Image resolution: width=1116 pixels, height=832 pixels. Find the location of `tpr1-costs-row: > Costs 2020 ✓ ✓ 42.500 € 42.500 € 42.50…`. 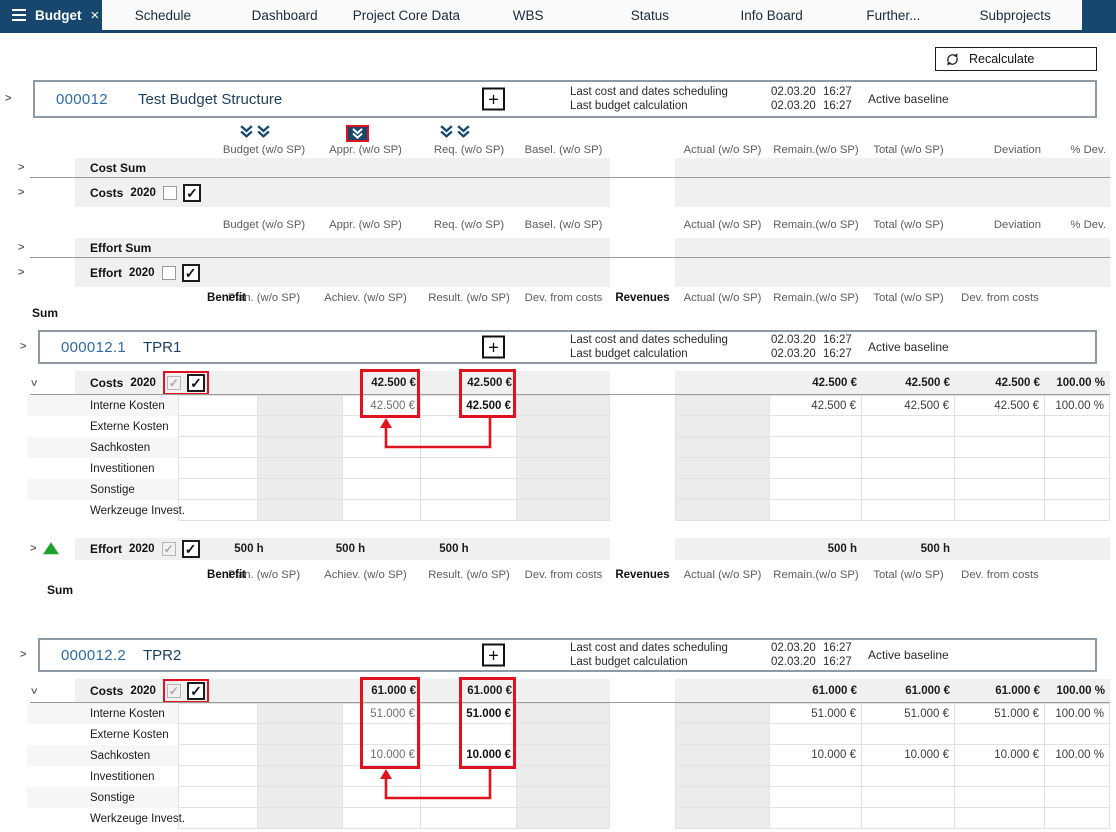

tpr1-costs-row: > Costs 2020 ✓ ✓ 42.500 € 42.500 € 42.50… is located at coordinates (558, 383).